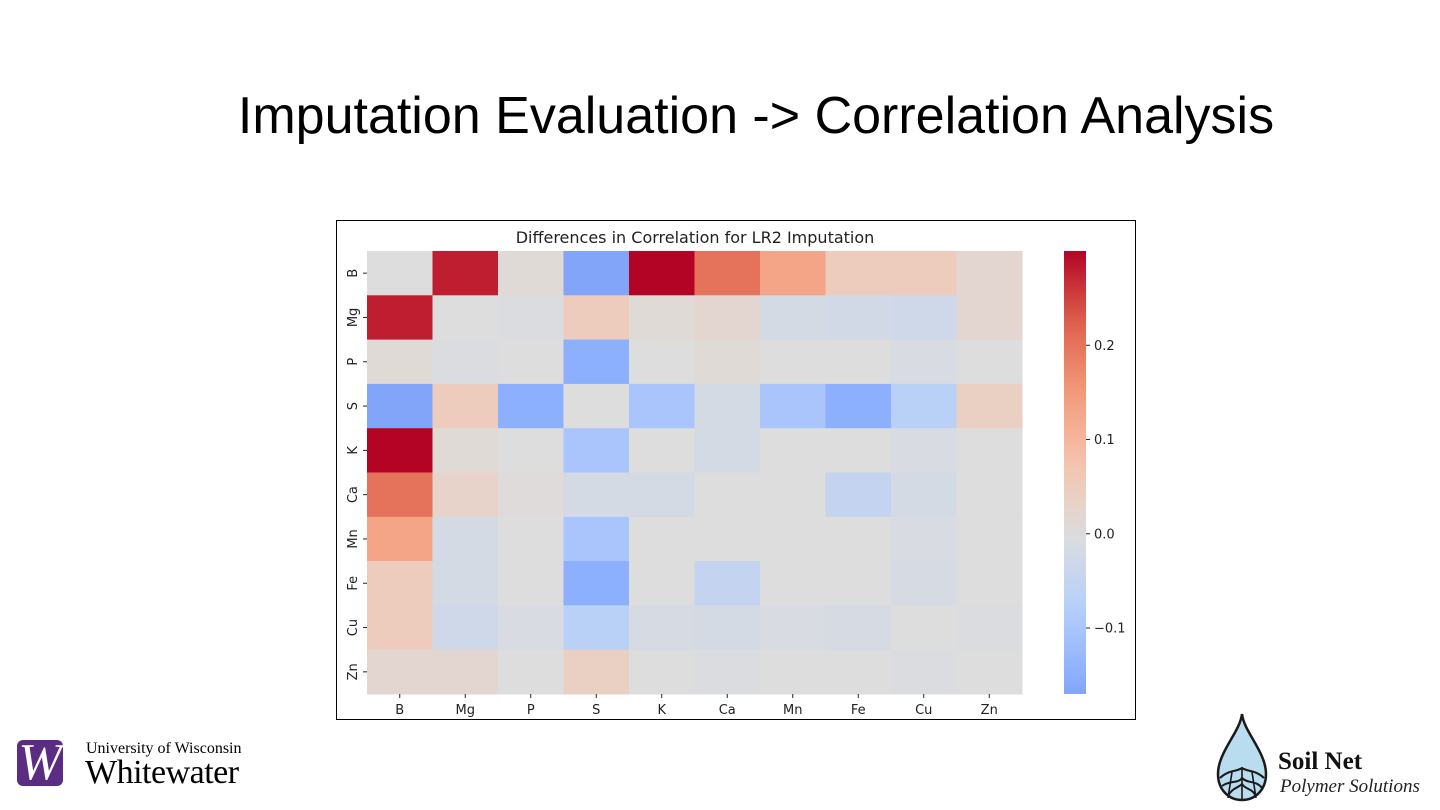  I want to click on heatmap-cell-Fe-Ca, so click(727, 583).